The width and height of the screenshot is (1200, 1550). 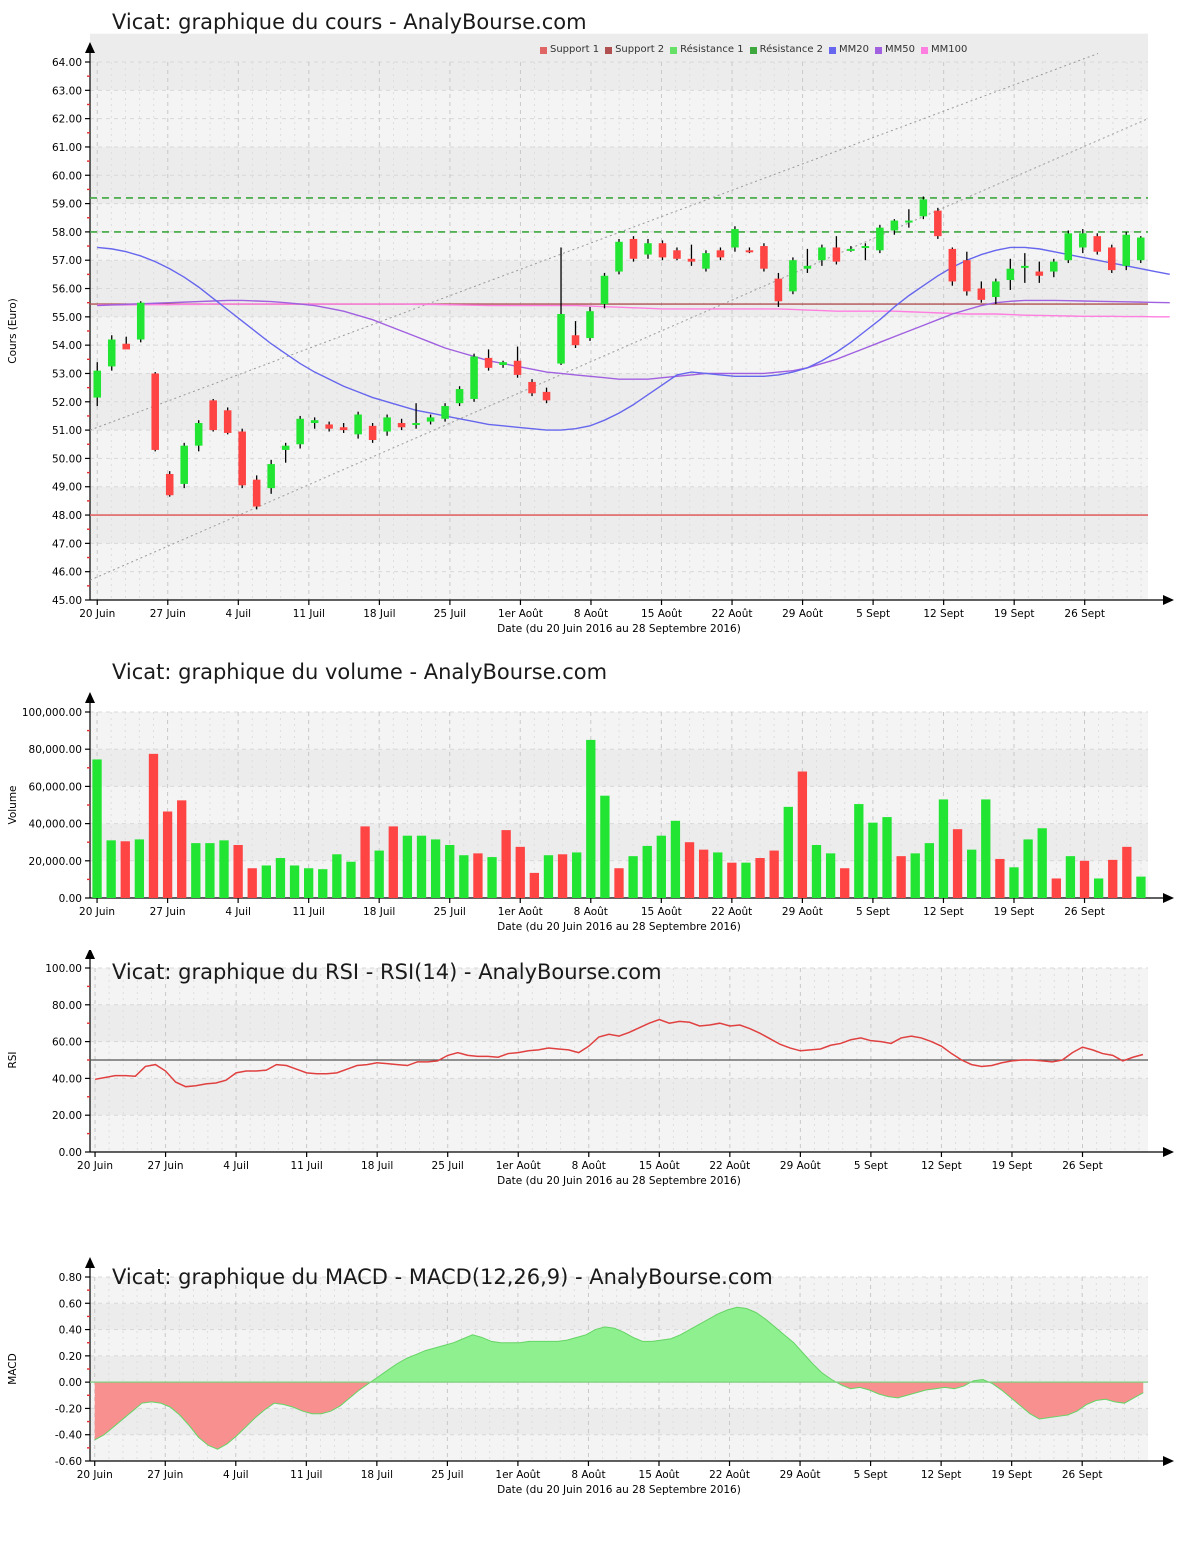 I want to click on y-tick-label: 64.00, so click(x=67, y=63).